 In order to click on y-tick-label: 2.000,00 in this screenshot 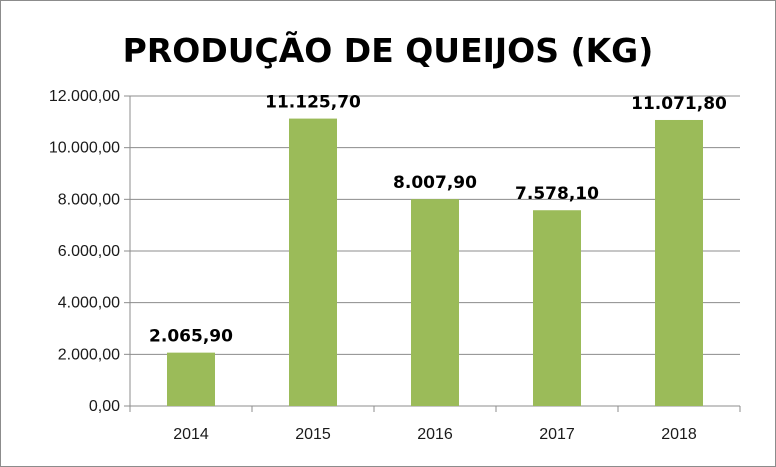, I will do `click(89, 354)`.